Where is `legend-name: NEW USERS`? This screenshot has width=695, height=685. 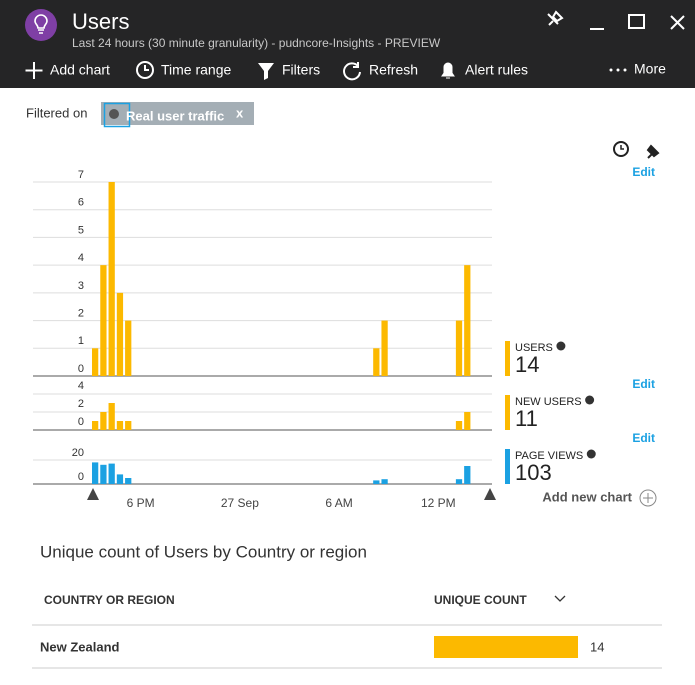
legend-name: NEW USERS is located at coordinates (548, 402).